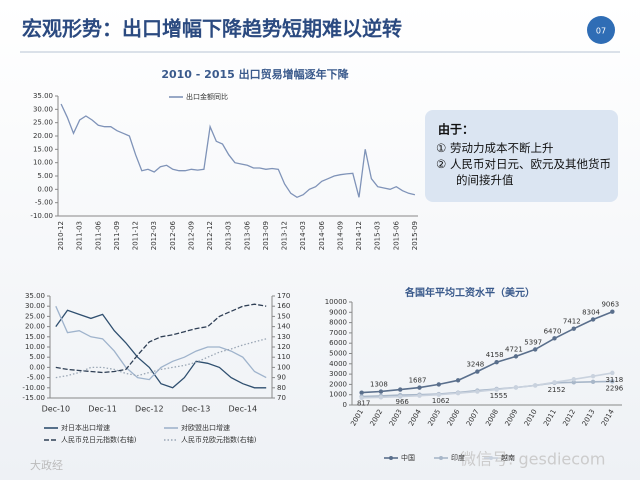 This screenshot has width=640, height=484. I want to click on y-tick-label: 7000, so click(338, 333).